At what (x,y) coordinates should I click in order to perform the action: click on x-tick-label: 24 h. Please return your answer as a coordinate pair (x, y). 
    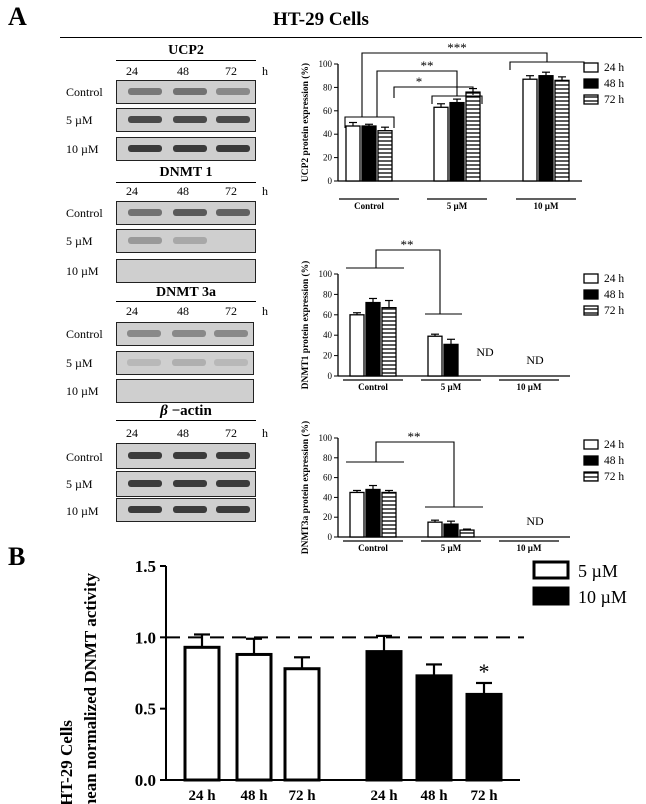
    Looking at the image, I should click on (384, 796).